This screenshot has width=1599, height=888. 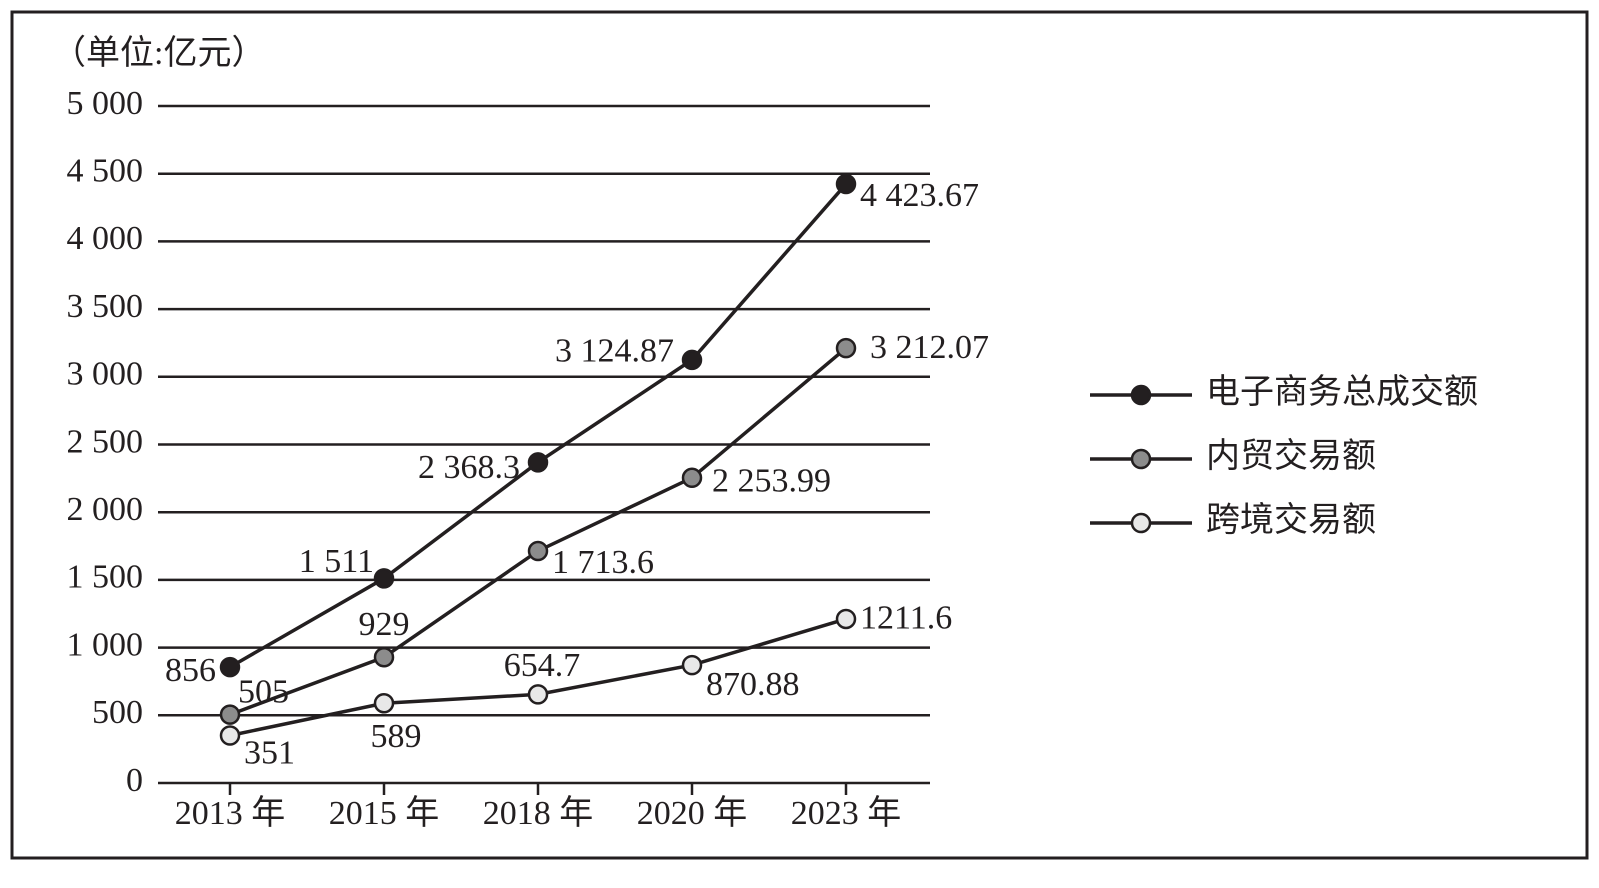 I want to click on data-label: 505, so click(x=263, y=691).